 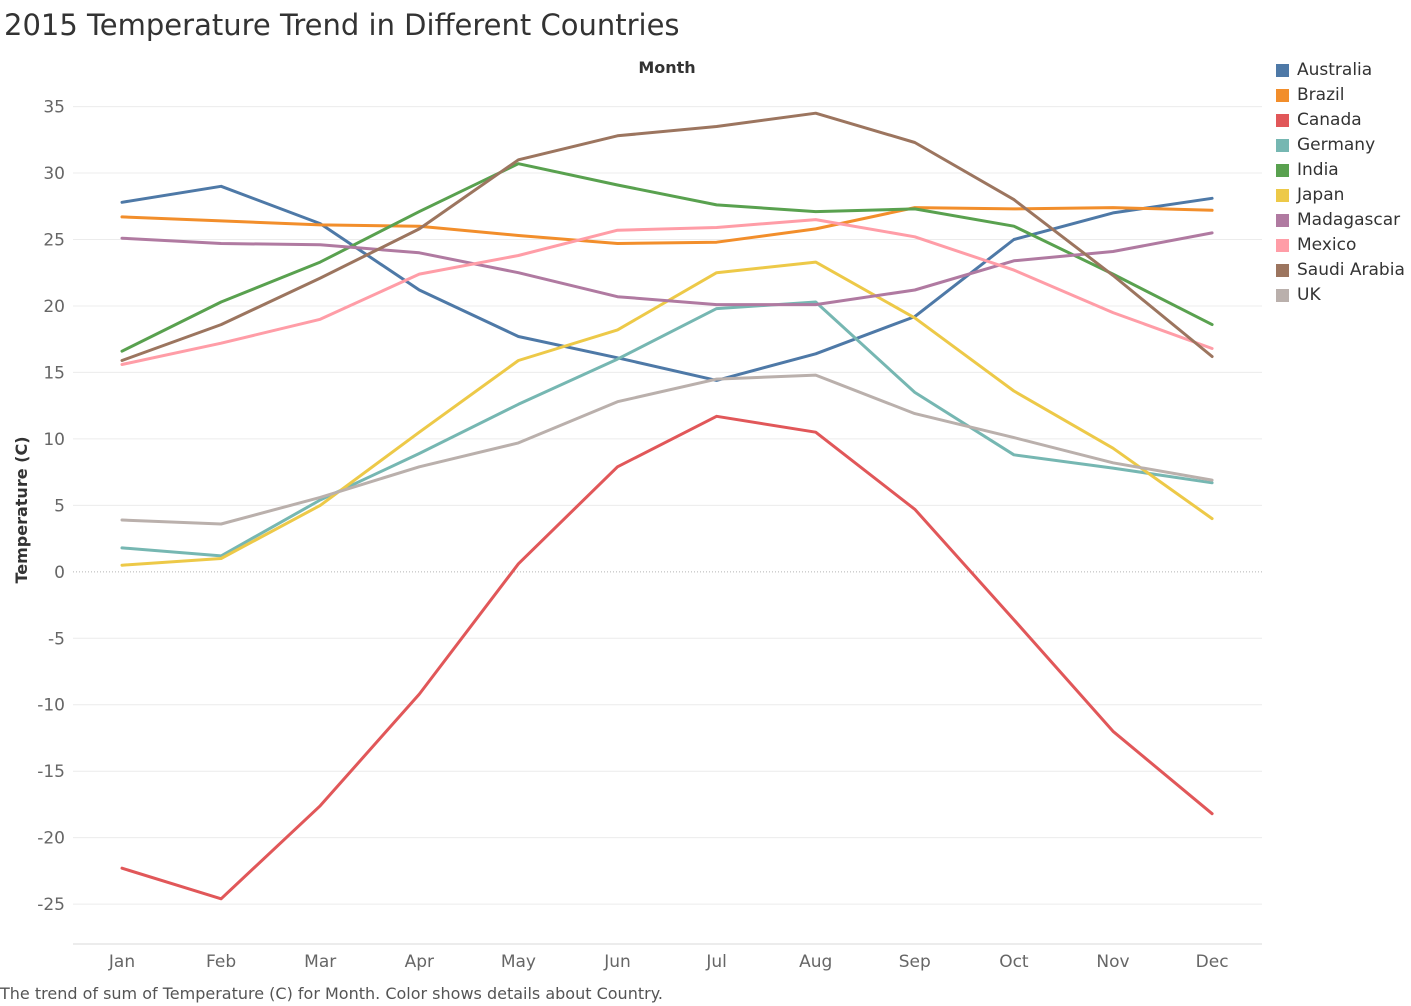 I want to click on legend-item: Germany, so click(x=1343, y=146).